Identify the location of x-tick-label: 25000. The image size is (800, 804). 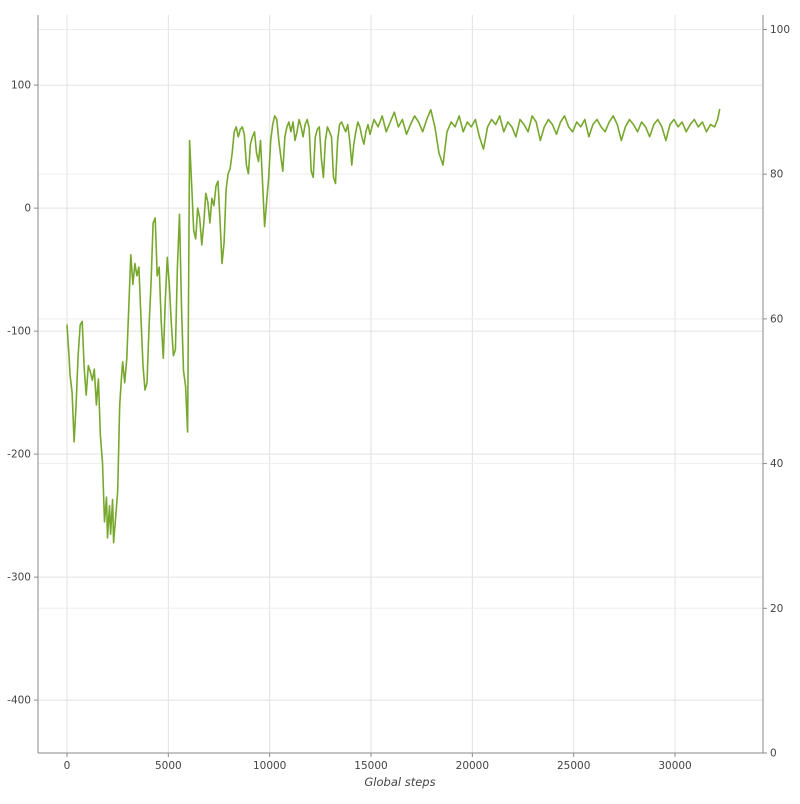
(573, 766).